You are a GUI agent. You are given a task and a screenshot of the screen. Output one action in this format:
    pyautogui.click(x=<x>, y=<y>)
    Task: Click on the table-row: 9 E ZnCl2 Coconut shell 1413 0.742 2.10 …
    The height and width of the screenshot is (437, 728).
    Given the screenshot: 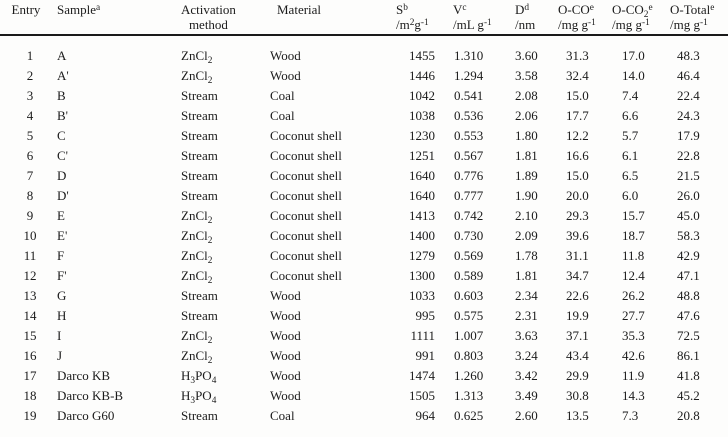 What is the action you would take?
    pyautogui.click(x=364, y=216)
    